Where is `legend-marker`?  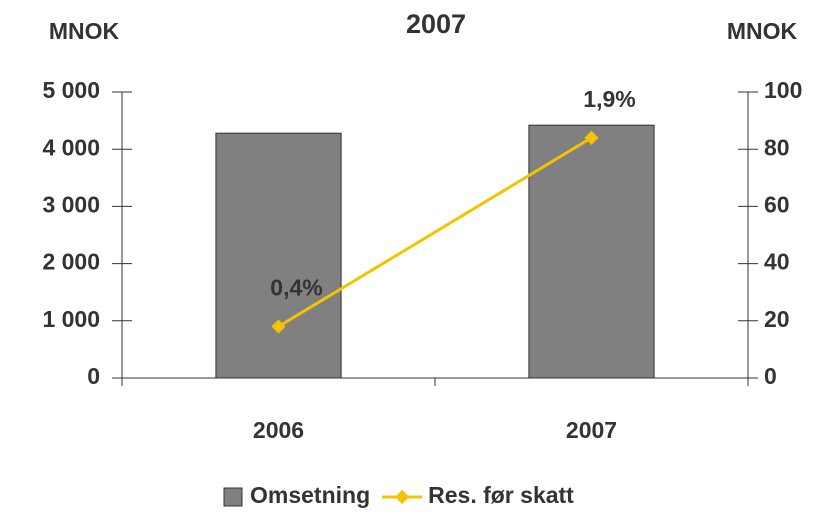
legend-marker is located at coordinates (402, 497).